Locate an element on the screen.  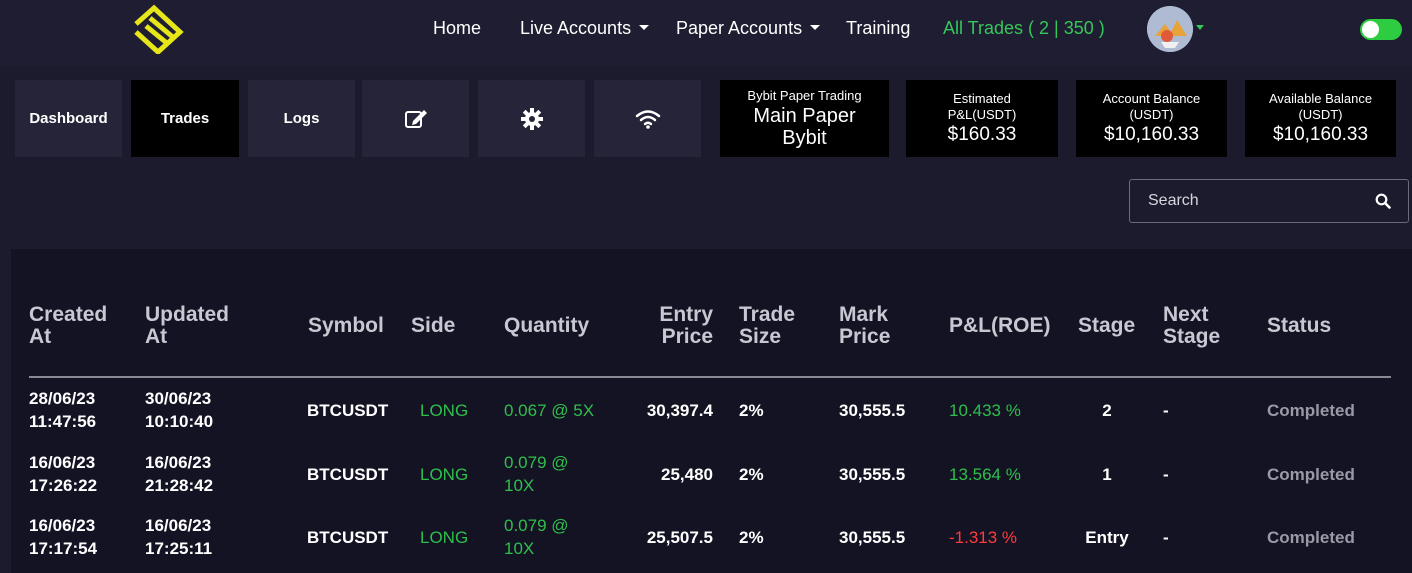
pnl-info-box: Estimated P&L(USDT) $160.33 is located at coordinates (982, 118).